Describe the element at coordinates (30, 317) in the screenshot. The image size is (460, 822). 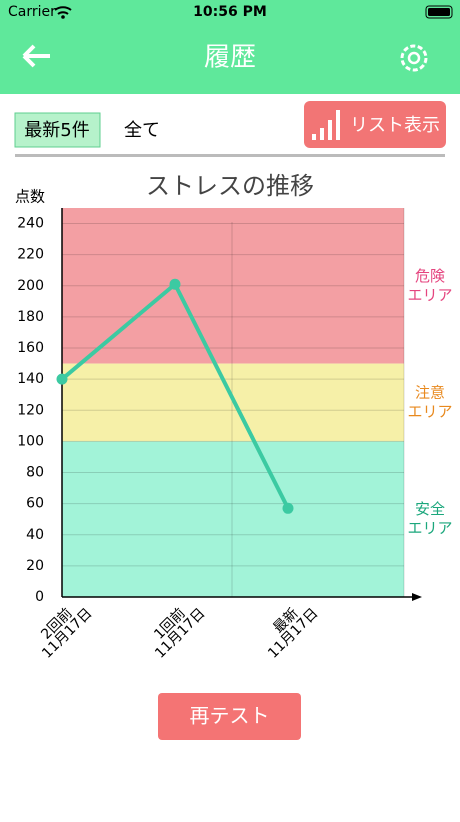
I see `y-tick-label: 180` at that location.